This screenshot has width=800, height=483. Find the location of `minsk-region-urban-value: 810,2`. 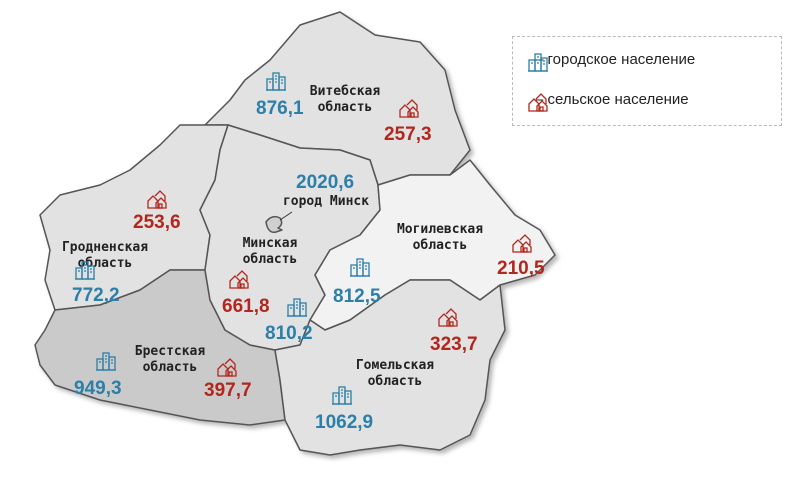

minsk-region-urban-value: 810,2 is located at coordinates (289, 333).